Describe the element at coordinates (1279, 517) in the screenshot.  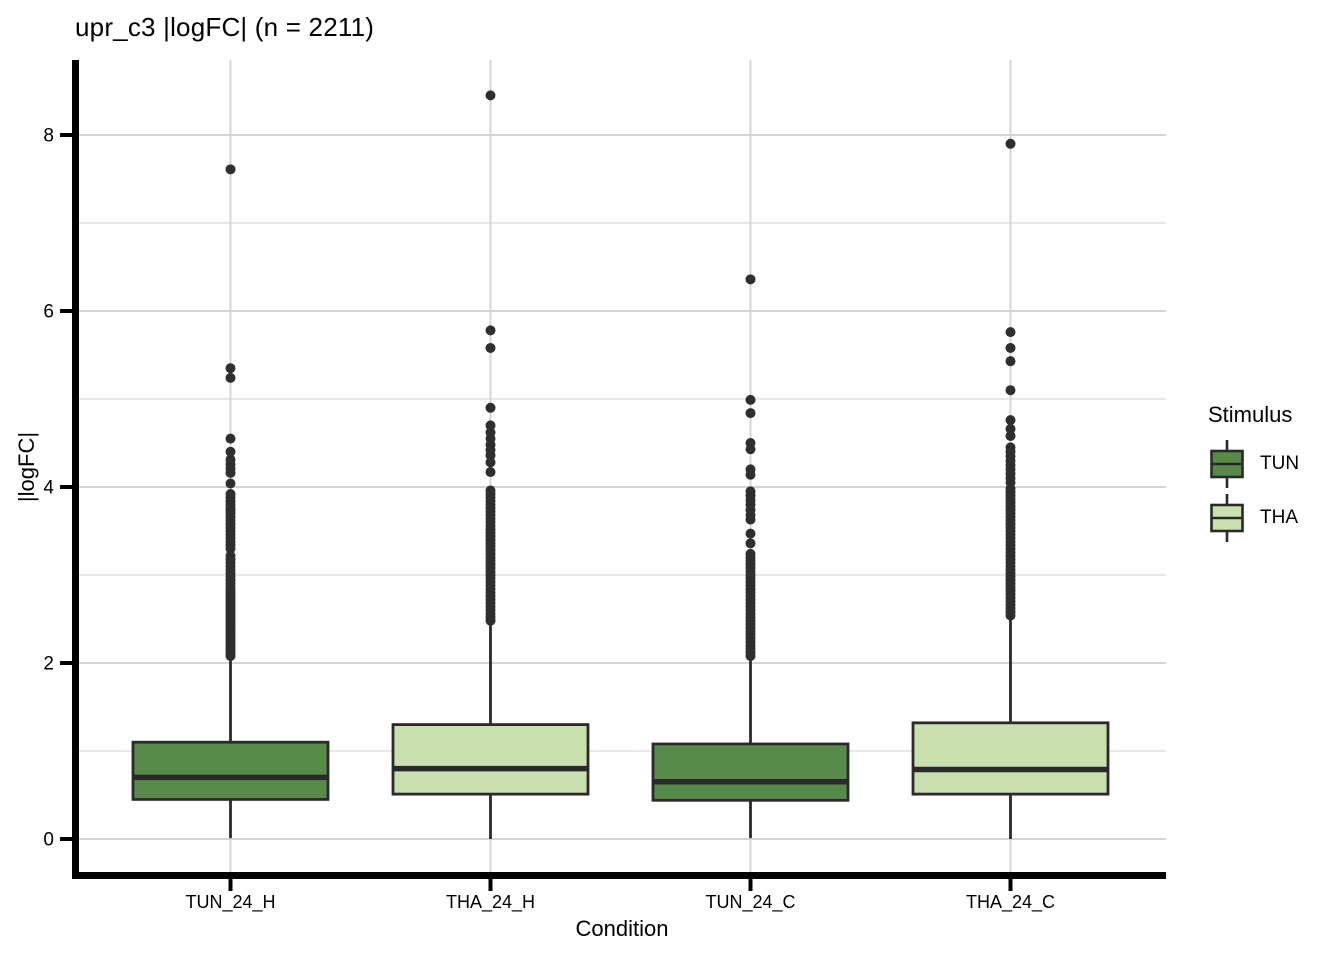
I see `legend-label-tha: THA` at that location.